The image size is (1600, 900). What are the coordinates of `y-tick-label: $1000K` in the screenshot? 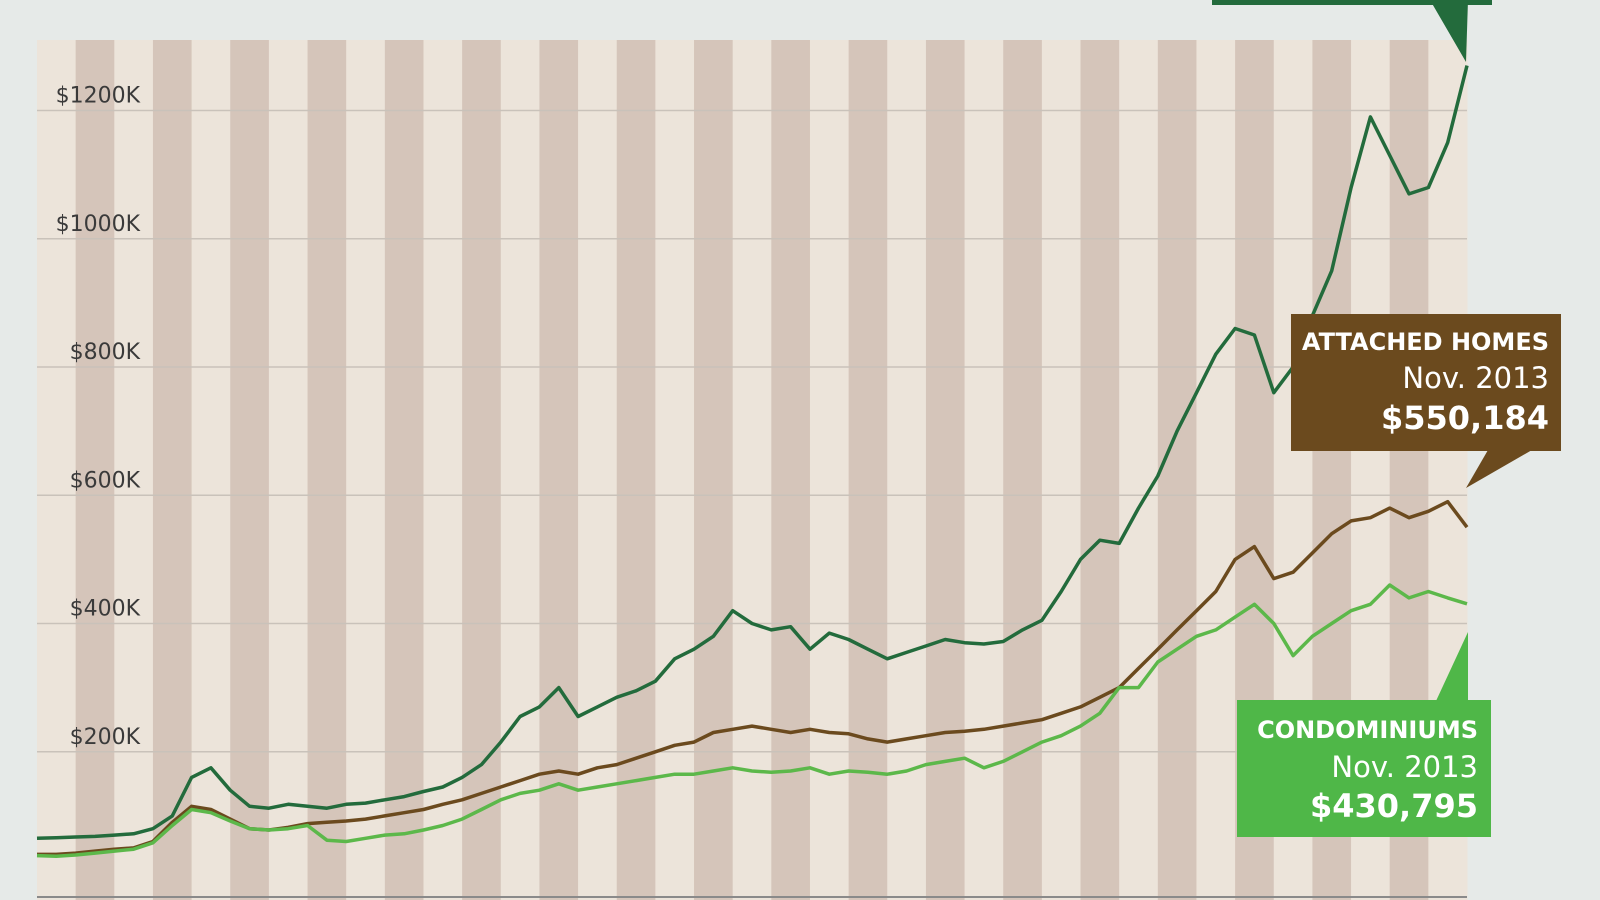 It's located at (98, 224).